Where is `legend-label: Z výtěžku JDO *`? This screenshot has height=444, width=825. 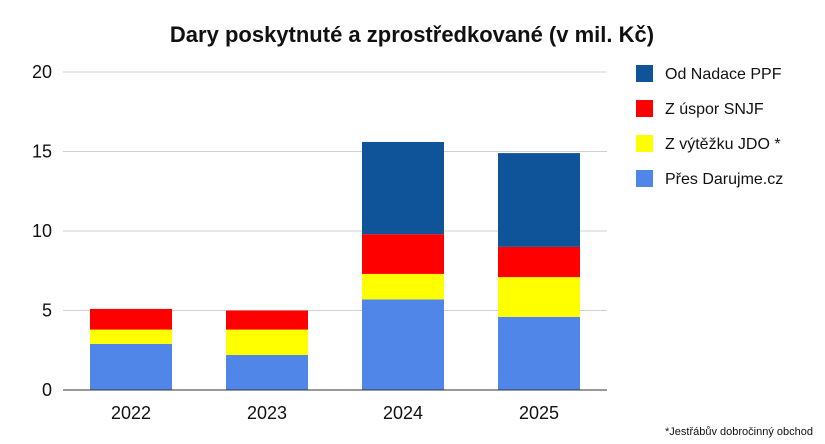
legend-label: Z výtěžku JDO * is located at coordinates (723, 144).